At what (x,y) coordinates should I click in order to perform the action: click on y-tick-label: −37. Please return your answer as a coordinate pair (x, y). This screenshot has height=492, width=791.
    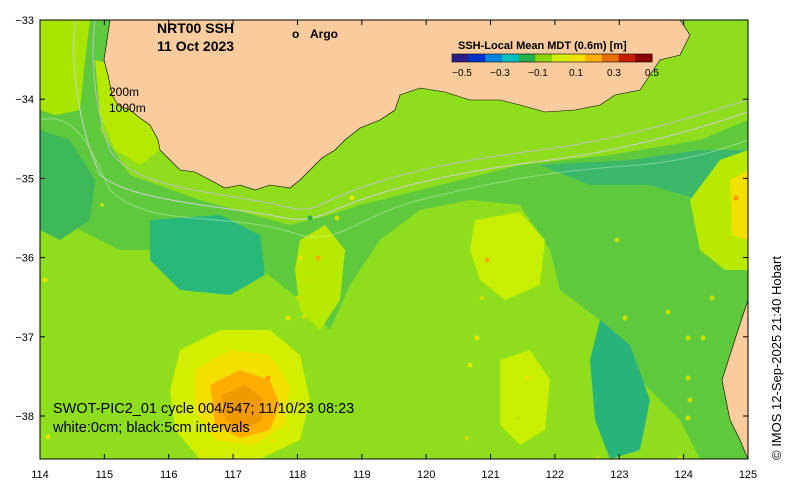
    Looking at the image, I should click on (24, 338).